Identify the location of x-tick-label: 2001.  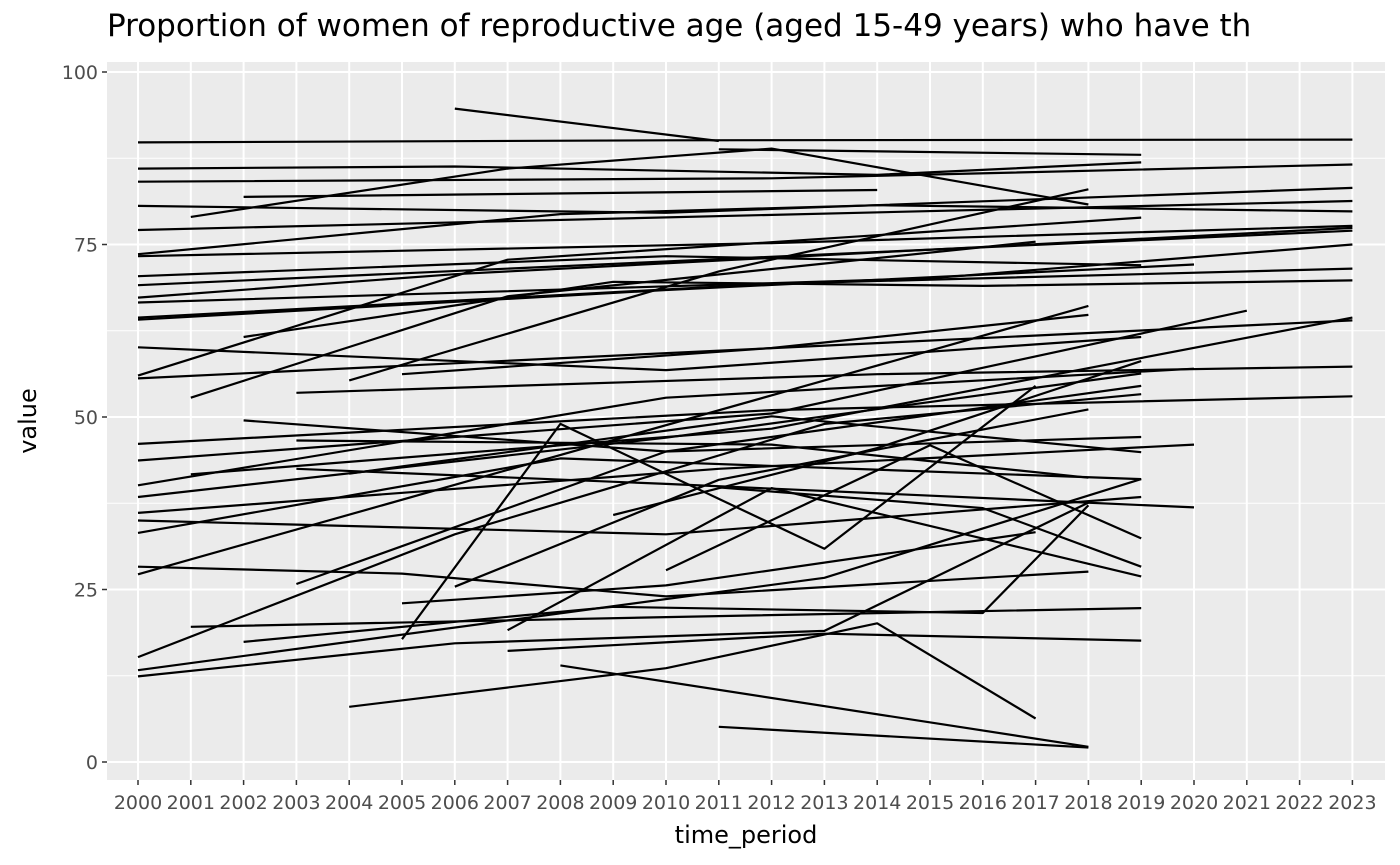
(191, 803).